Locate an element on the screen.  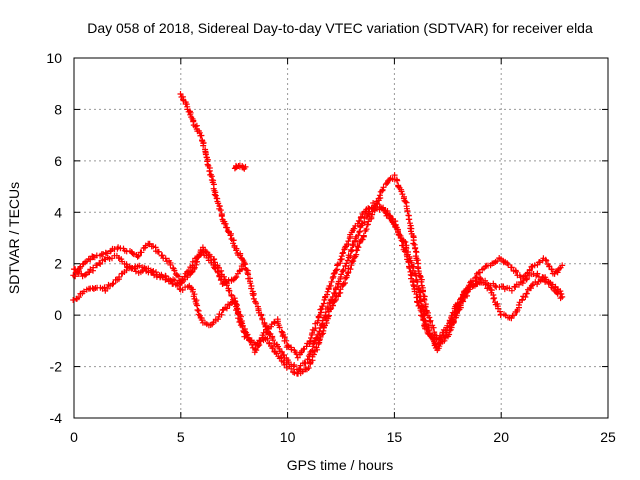
y-tick-label: 6 is located at coordinates (58, 161).